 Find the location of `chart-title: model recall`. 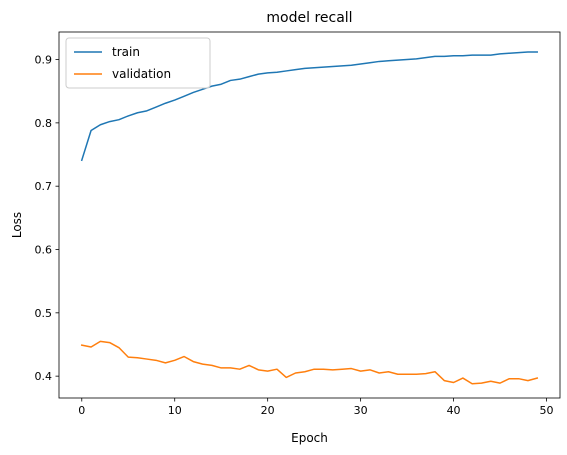

chart-title: model recall is located at coordinates (309, 18).